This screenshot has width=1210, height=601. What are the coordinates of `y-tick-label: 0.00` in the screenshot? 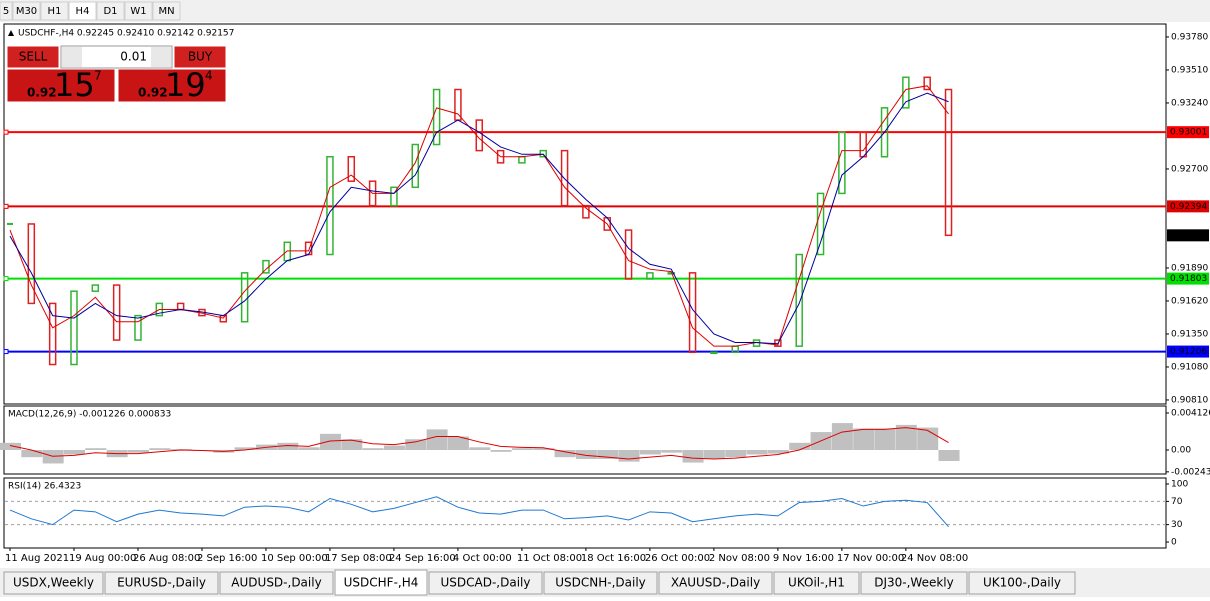 It's located at (1181, 451).